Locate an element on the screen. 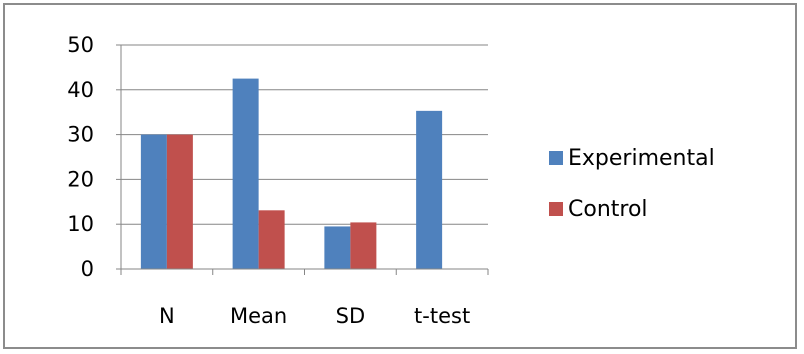  x-tick-label: t-test is located at coordinates (442, 316).